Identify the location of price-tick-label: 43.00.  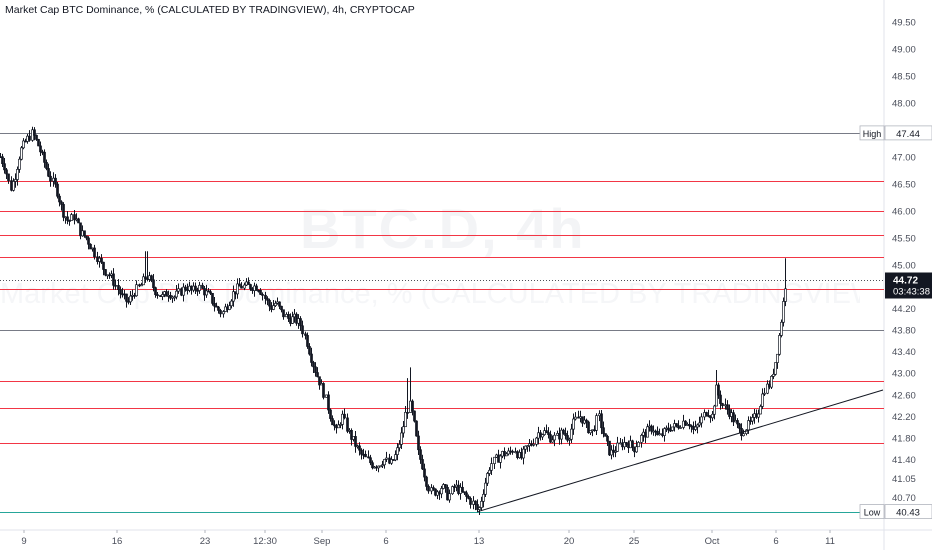
(904, 374).